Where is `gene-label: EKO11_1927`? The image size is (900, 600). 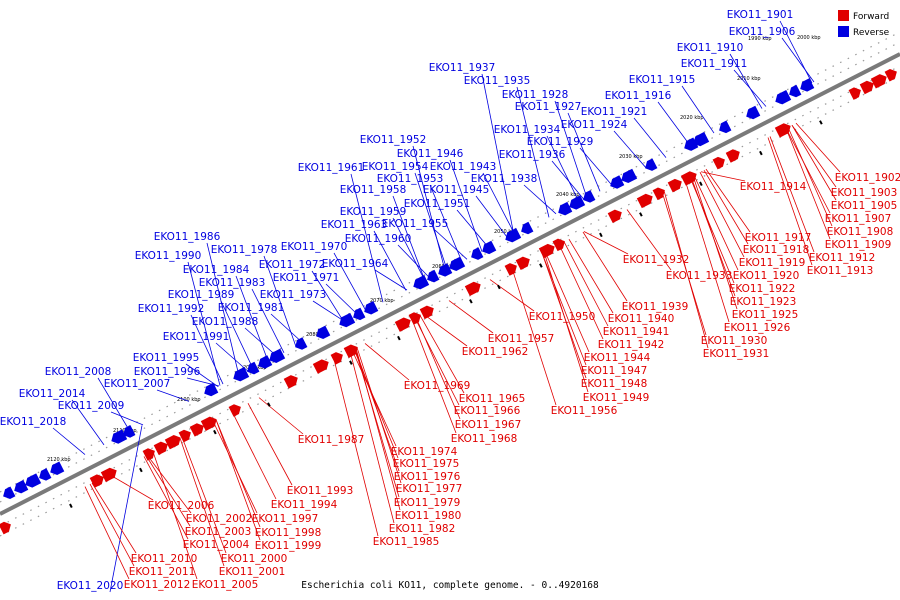 gene-label: EKO11_1927 is located at coordinates (548, 107).